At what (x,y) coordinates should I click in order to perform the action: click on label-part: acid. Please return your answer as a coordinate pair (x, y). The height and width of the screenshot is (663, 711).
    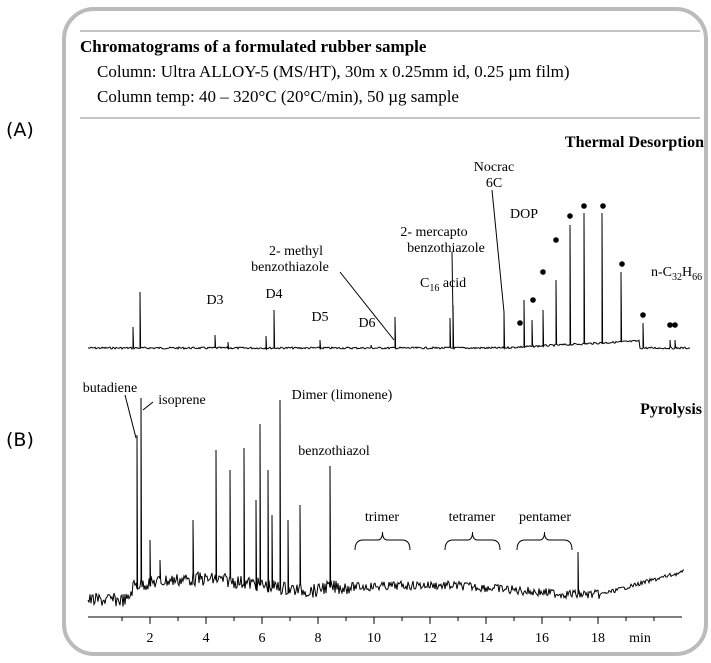
    Looking at the image, I should click on (452, 283).